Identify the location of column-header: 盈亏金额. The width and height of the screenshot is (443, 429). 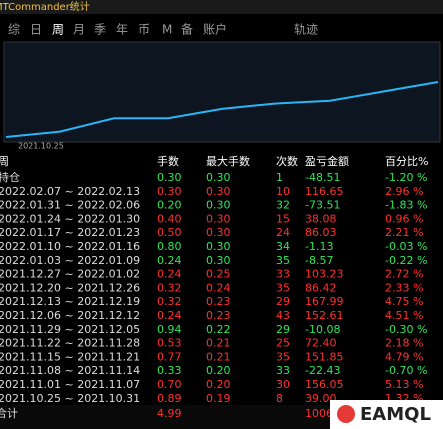
(327, 161).